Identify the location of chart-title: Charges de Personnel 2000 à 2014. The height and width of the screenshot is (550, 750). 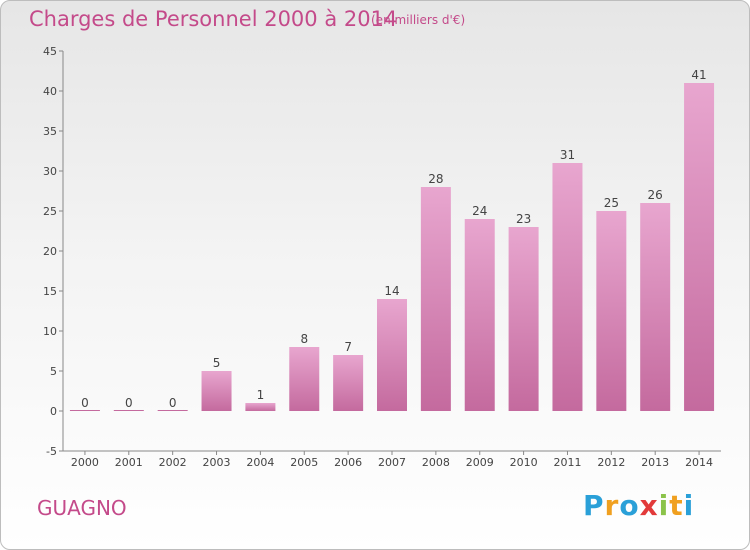
(213, 19).